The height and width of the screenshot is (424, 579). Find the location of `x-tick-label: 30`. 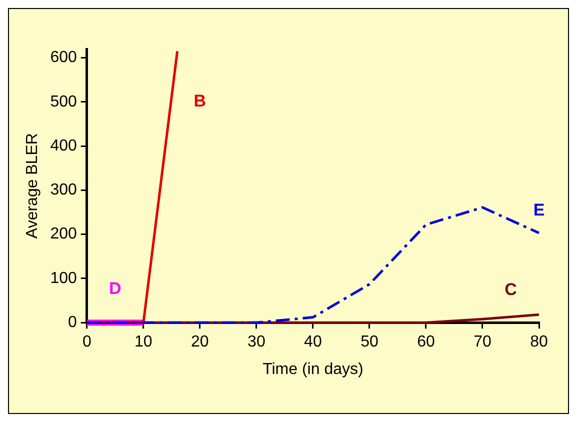

x-tick-label: 30 is located at coordinates (257, 342).